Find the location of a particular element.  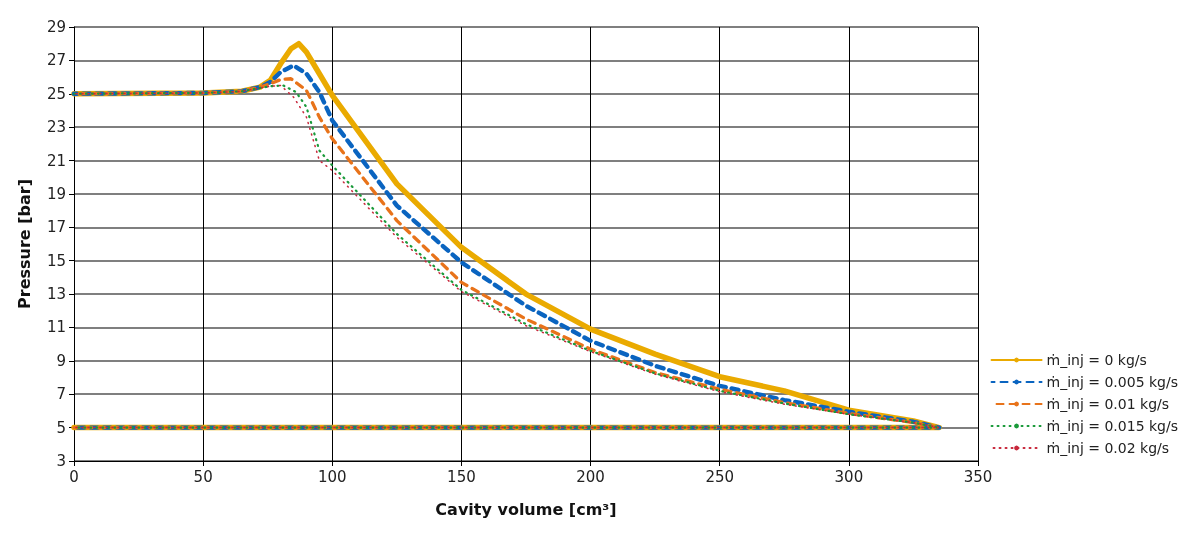

x-tick-label: 0 is located at coordinates (74, 476).